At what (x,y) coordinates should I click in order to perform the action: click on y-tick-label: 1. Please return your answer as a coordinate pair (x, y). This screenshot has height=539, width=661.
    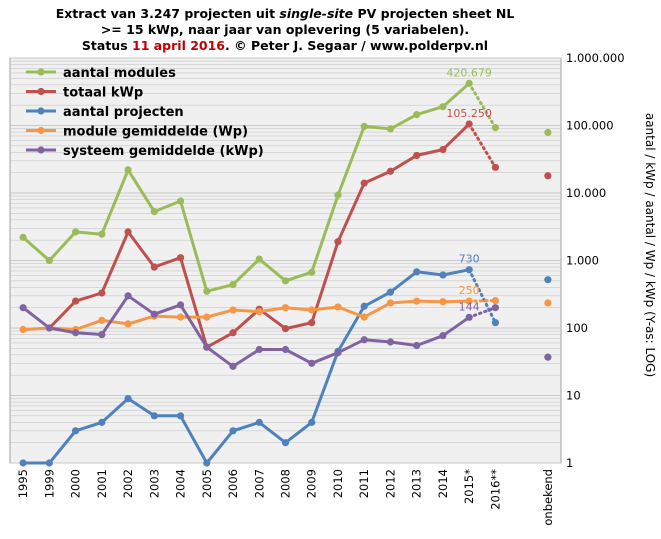
    Looking at the image, I should click on (569, 463).